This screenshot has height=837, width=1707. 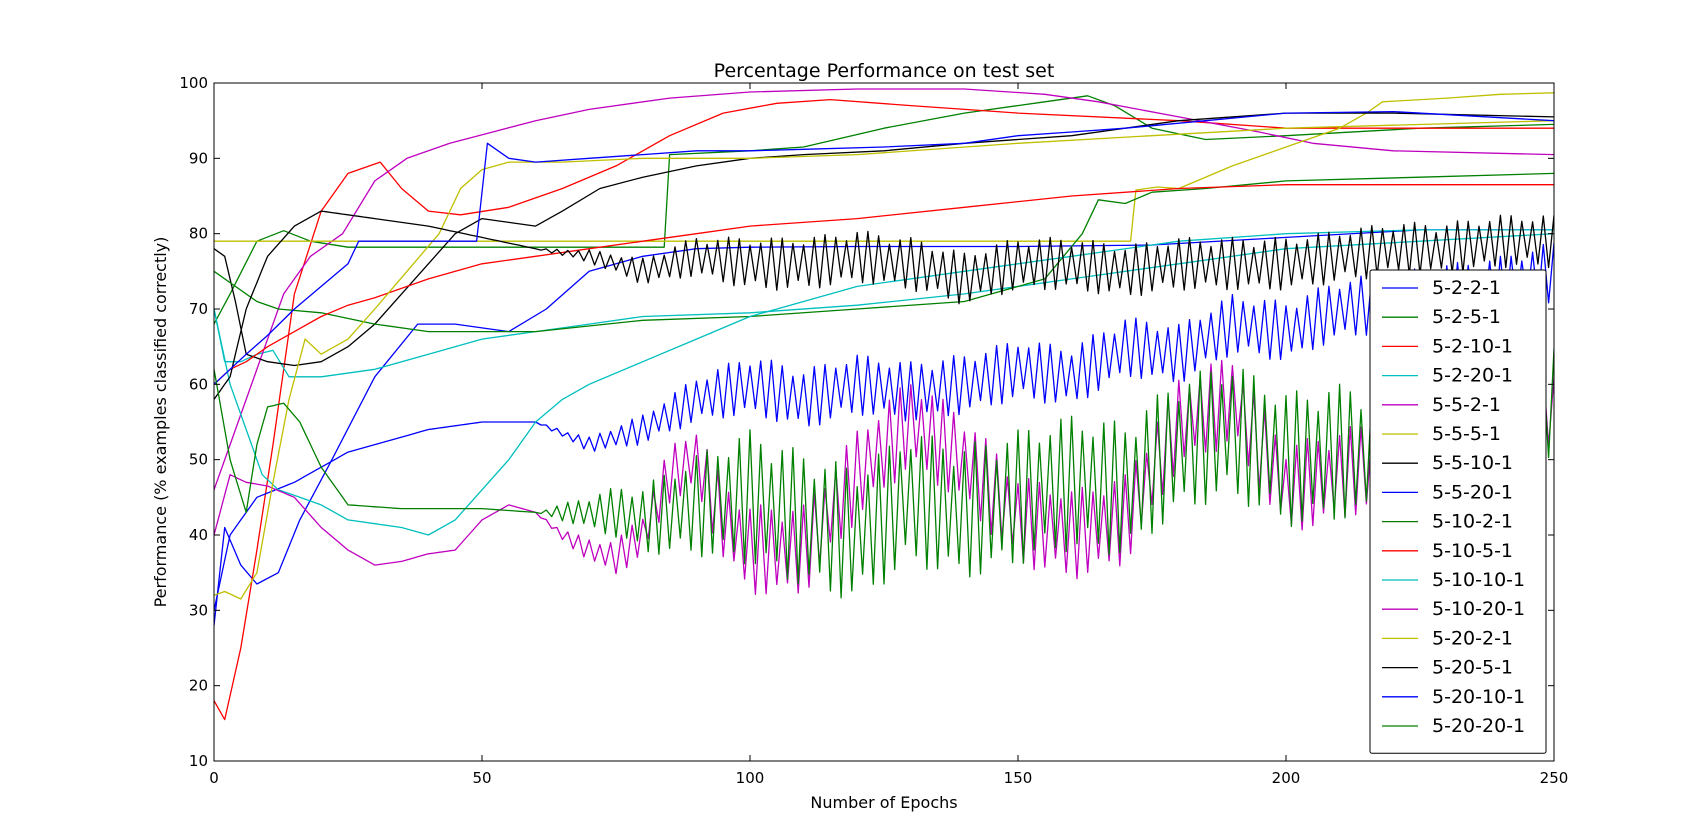 I want to click on legend-entry-5-2-20-1: 5-2-20-1, so click(x=1472, y=376).